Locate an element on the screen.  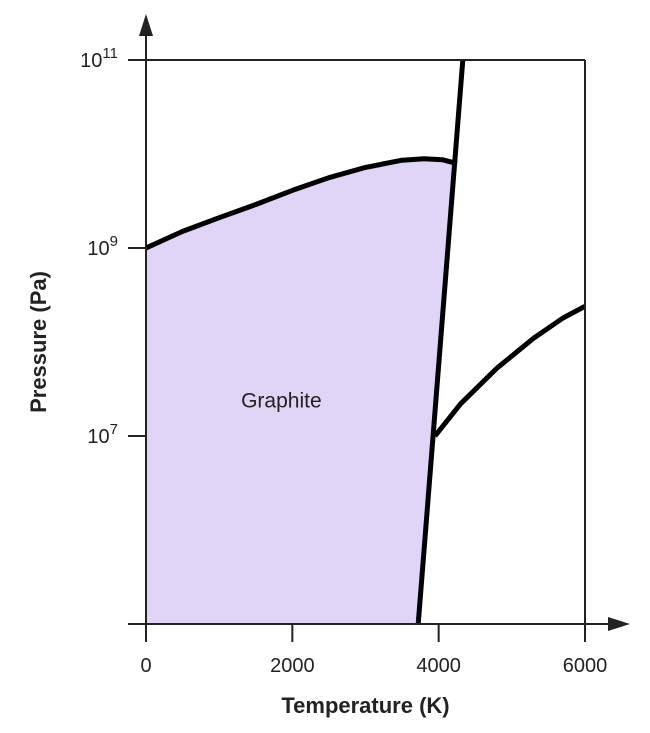
x-tick-label: 2000 is located at coordinates (292, 666).